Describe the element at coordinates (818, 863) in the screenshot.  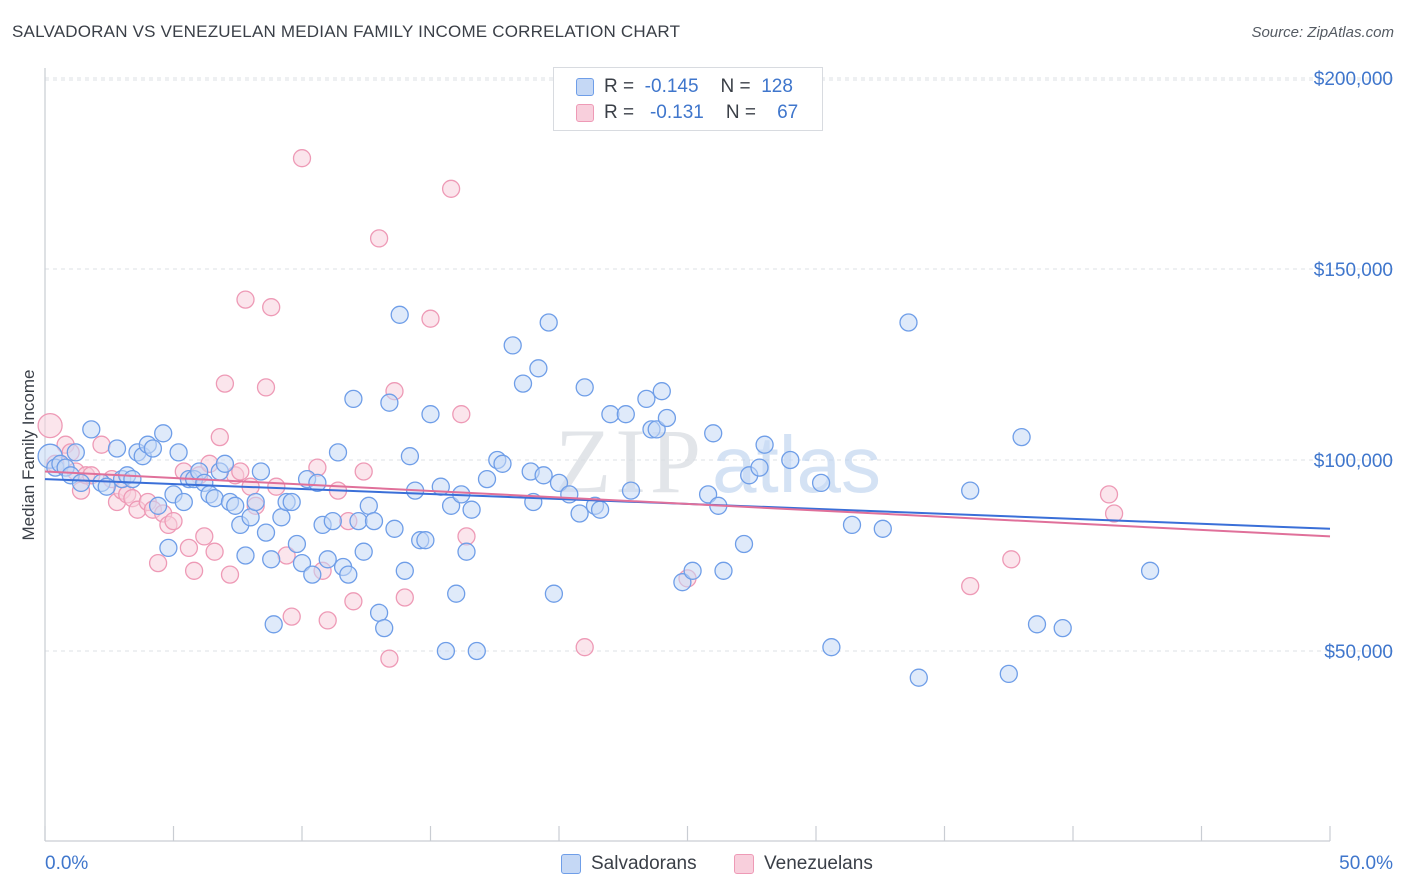
I see `legend-label: Venezuelans` at that location.